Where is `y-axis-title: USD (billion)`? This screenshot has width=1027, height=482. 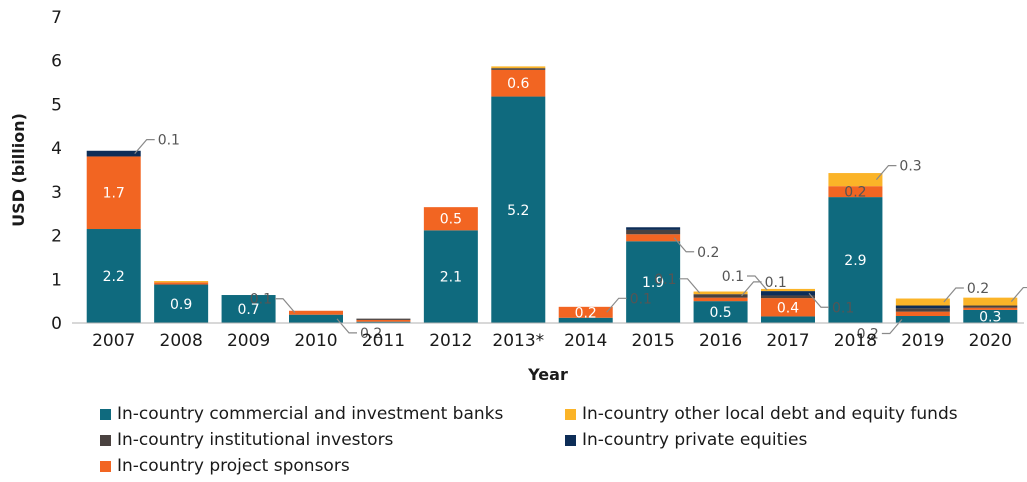 y-axis-title: USD (billion) is located at coordinates (18, 170).